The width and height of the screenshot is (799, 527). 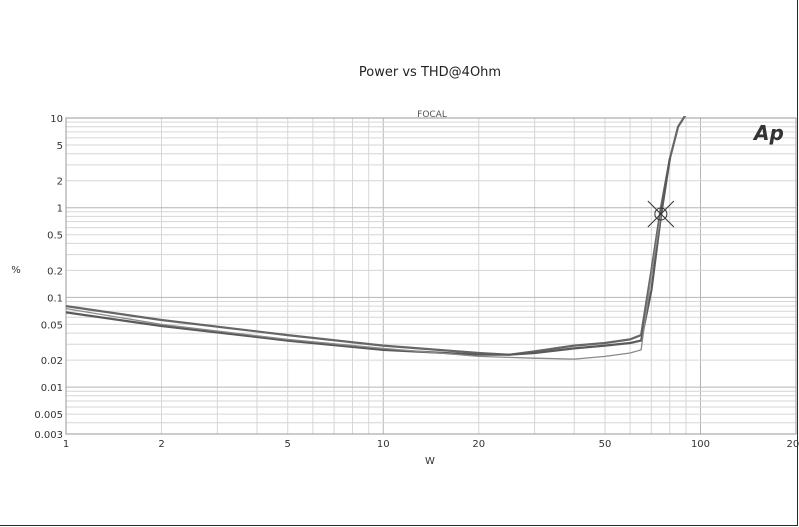 I want to click on x-tick-label: 1, so click(x=66, y=444).